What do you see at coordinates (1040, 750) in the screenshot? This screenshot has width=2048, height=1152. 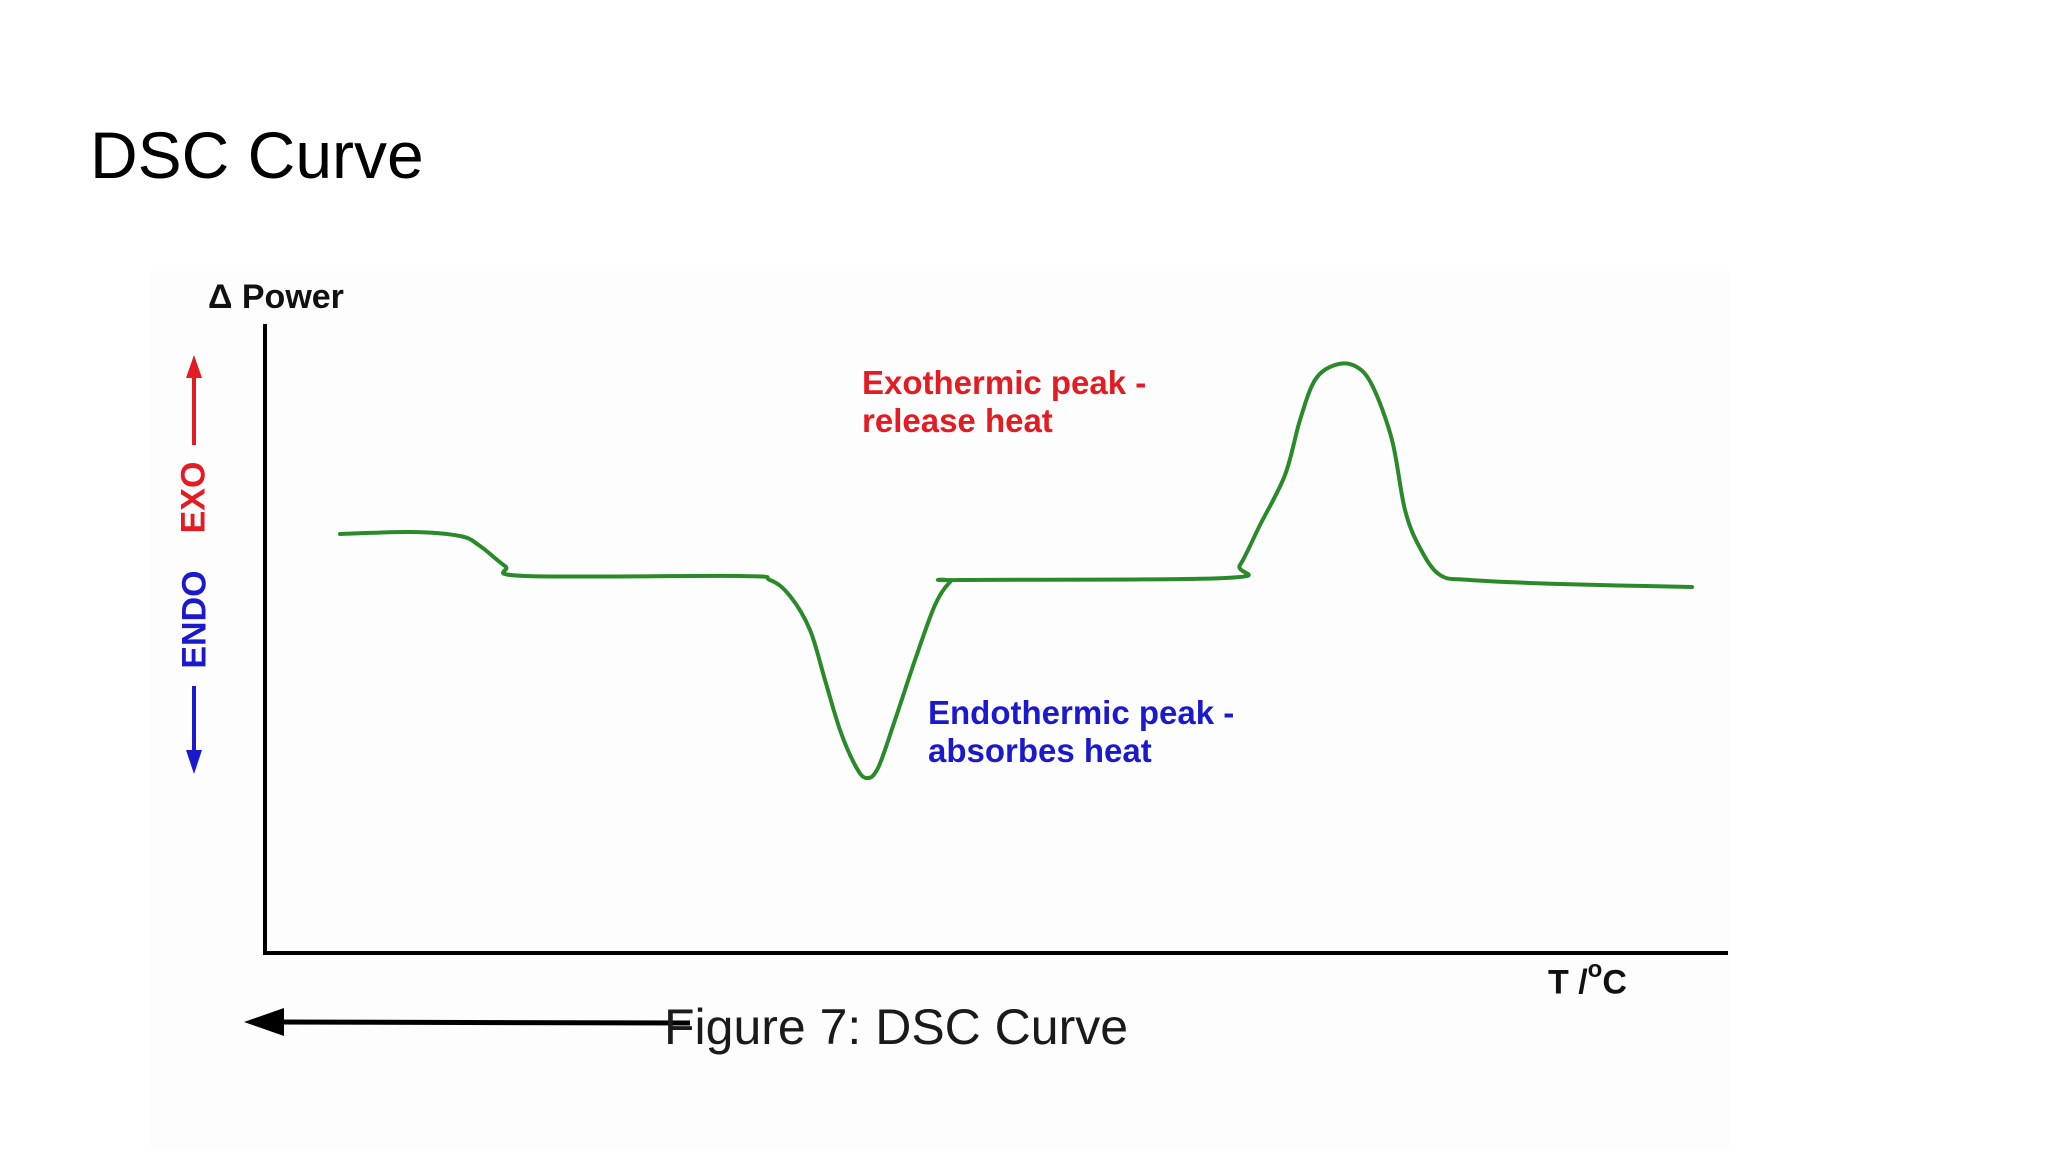 I see `endothermic-annotation-line2: absorbes heat` at bounding box center [1040, 750].